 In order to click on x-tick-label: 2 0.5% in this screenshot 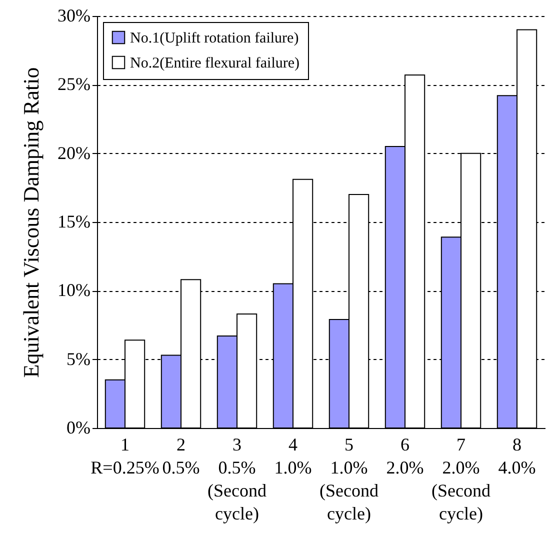, I will do `click(181, 456)`.